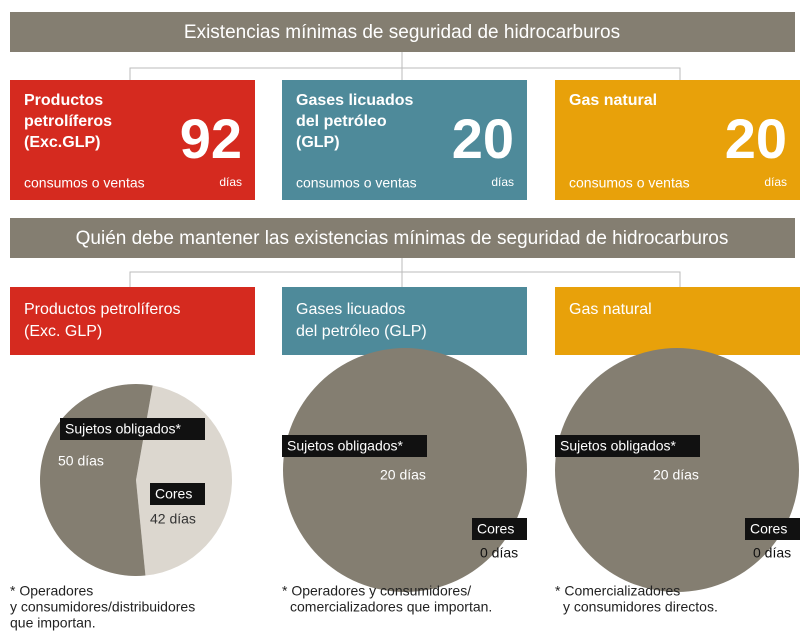  What do you see at coordinates (68, 121) in the screenshot?
I see `card-label: petrolíferos` at bounding box center [68, 121].